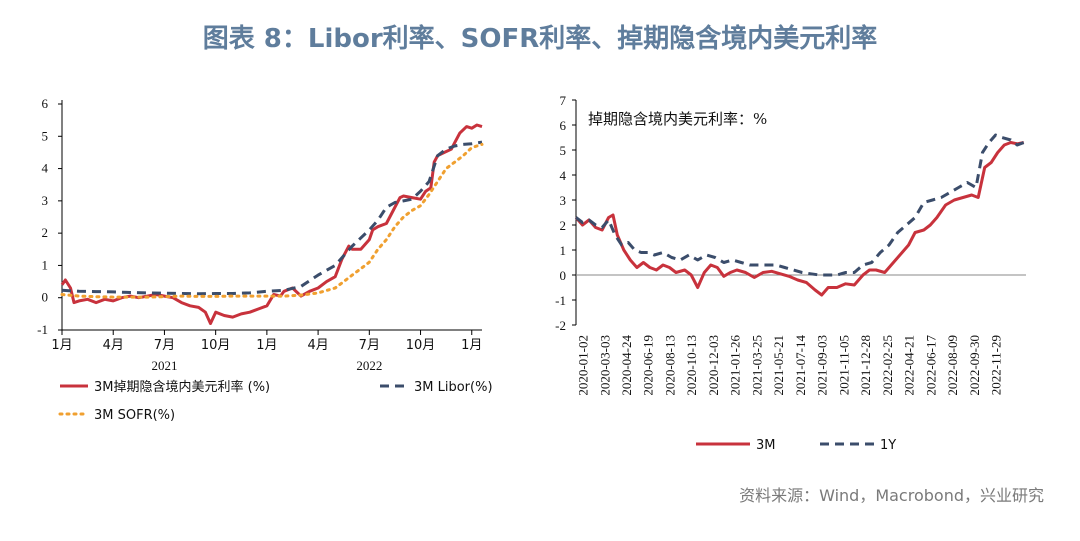 This screenshot has height=541, width=1080. I want to click on x-tick-label: 2020-03-03, so click(604, 365).